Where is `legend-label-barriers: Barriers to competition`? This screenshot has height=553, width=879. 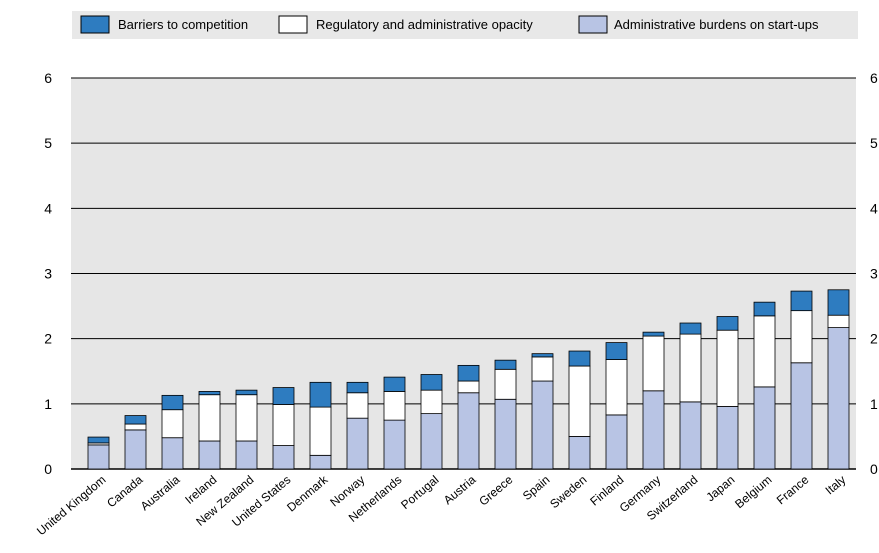
legend-label-barriers: Barriers to competition is located at coordinates (183, 24).